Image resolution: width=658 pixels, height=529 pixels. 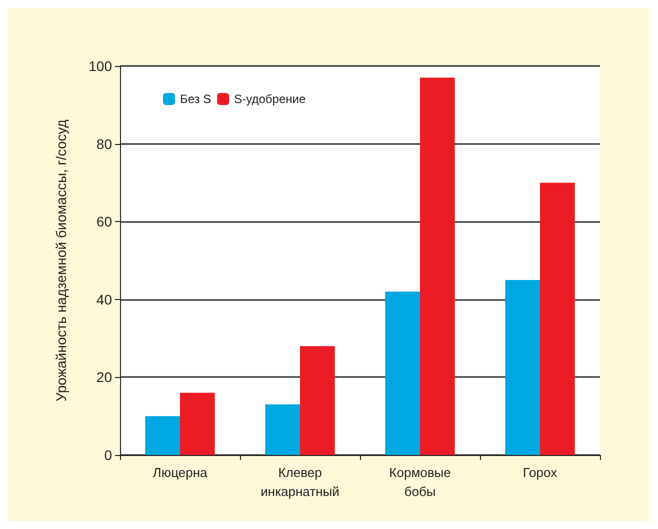 I want to click on y-tick-label: 0, so click(x=108, y=455).